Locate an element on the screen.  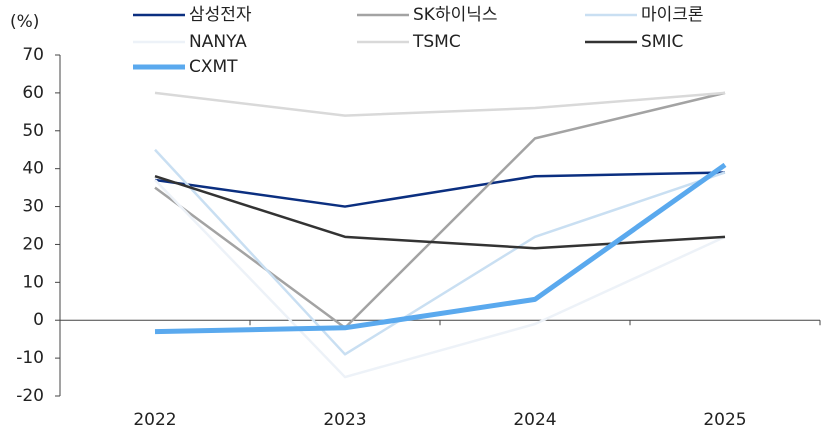
legend-label: NANYA is located at coordinates (218, 42).